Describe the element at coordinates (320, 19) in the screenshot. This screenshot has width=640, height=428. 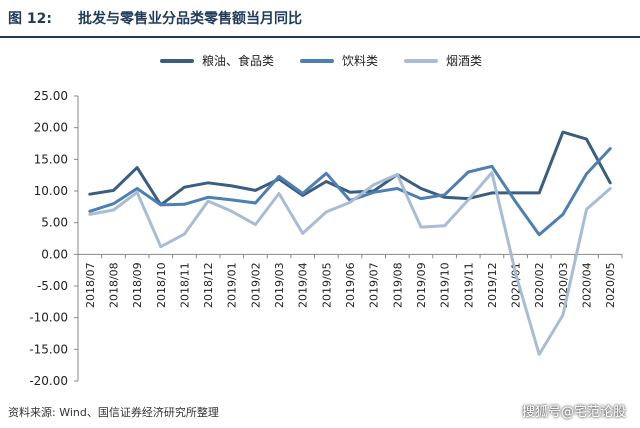
I see `figure-header: 图 12: 批发与零售业分品类零售额当月同比` at that location.